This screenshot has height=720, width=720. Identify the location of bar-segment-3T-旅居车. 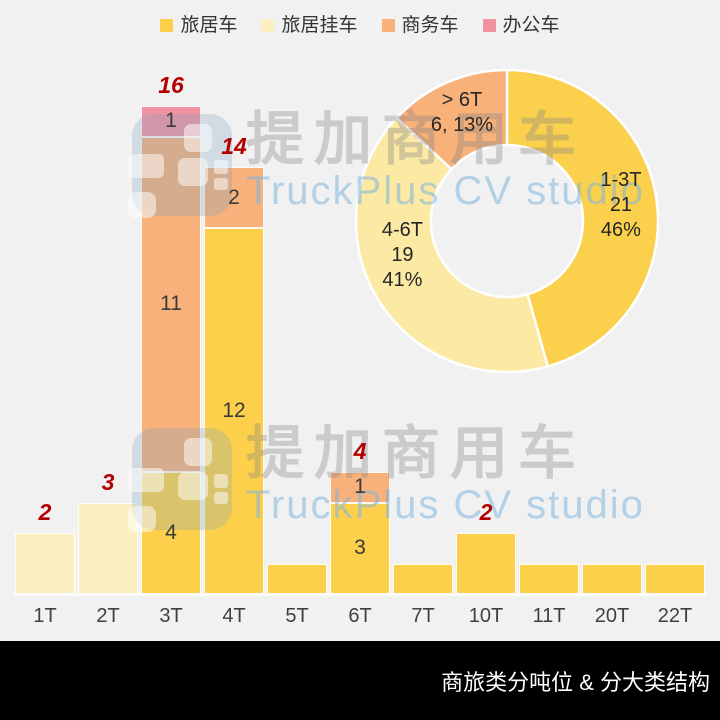
(171, 533).